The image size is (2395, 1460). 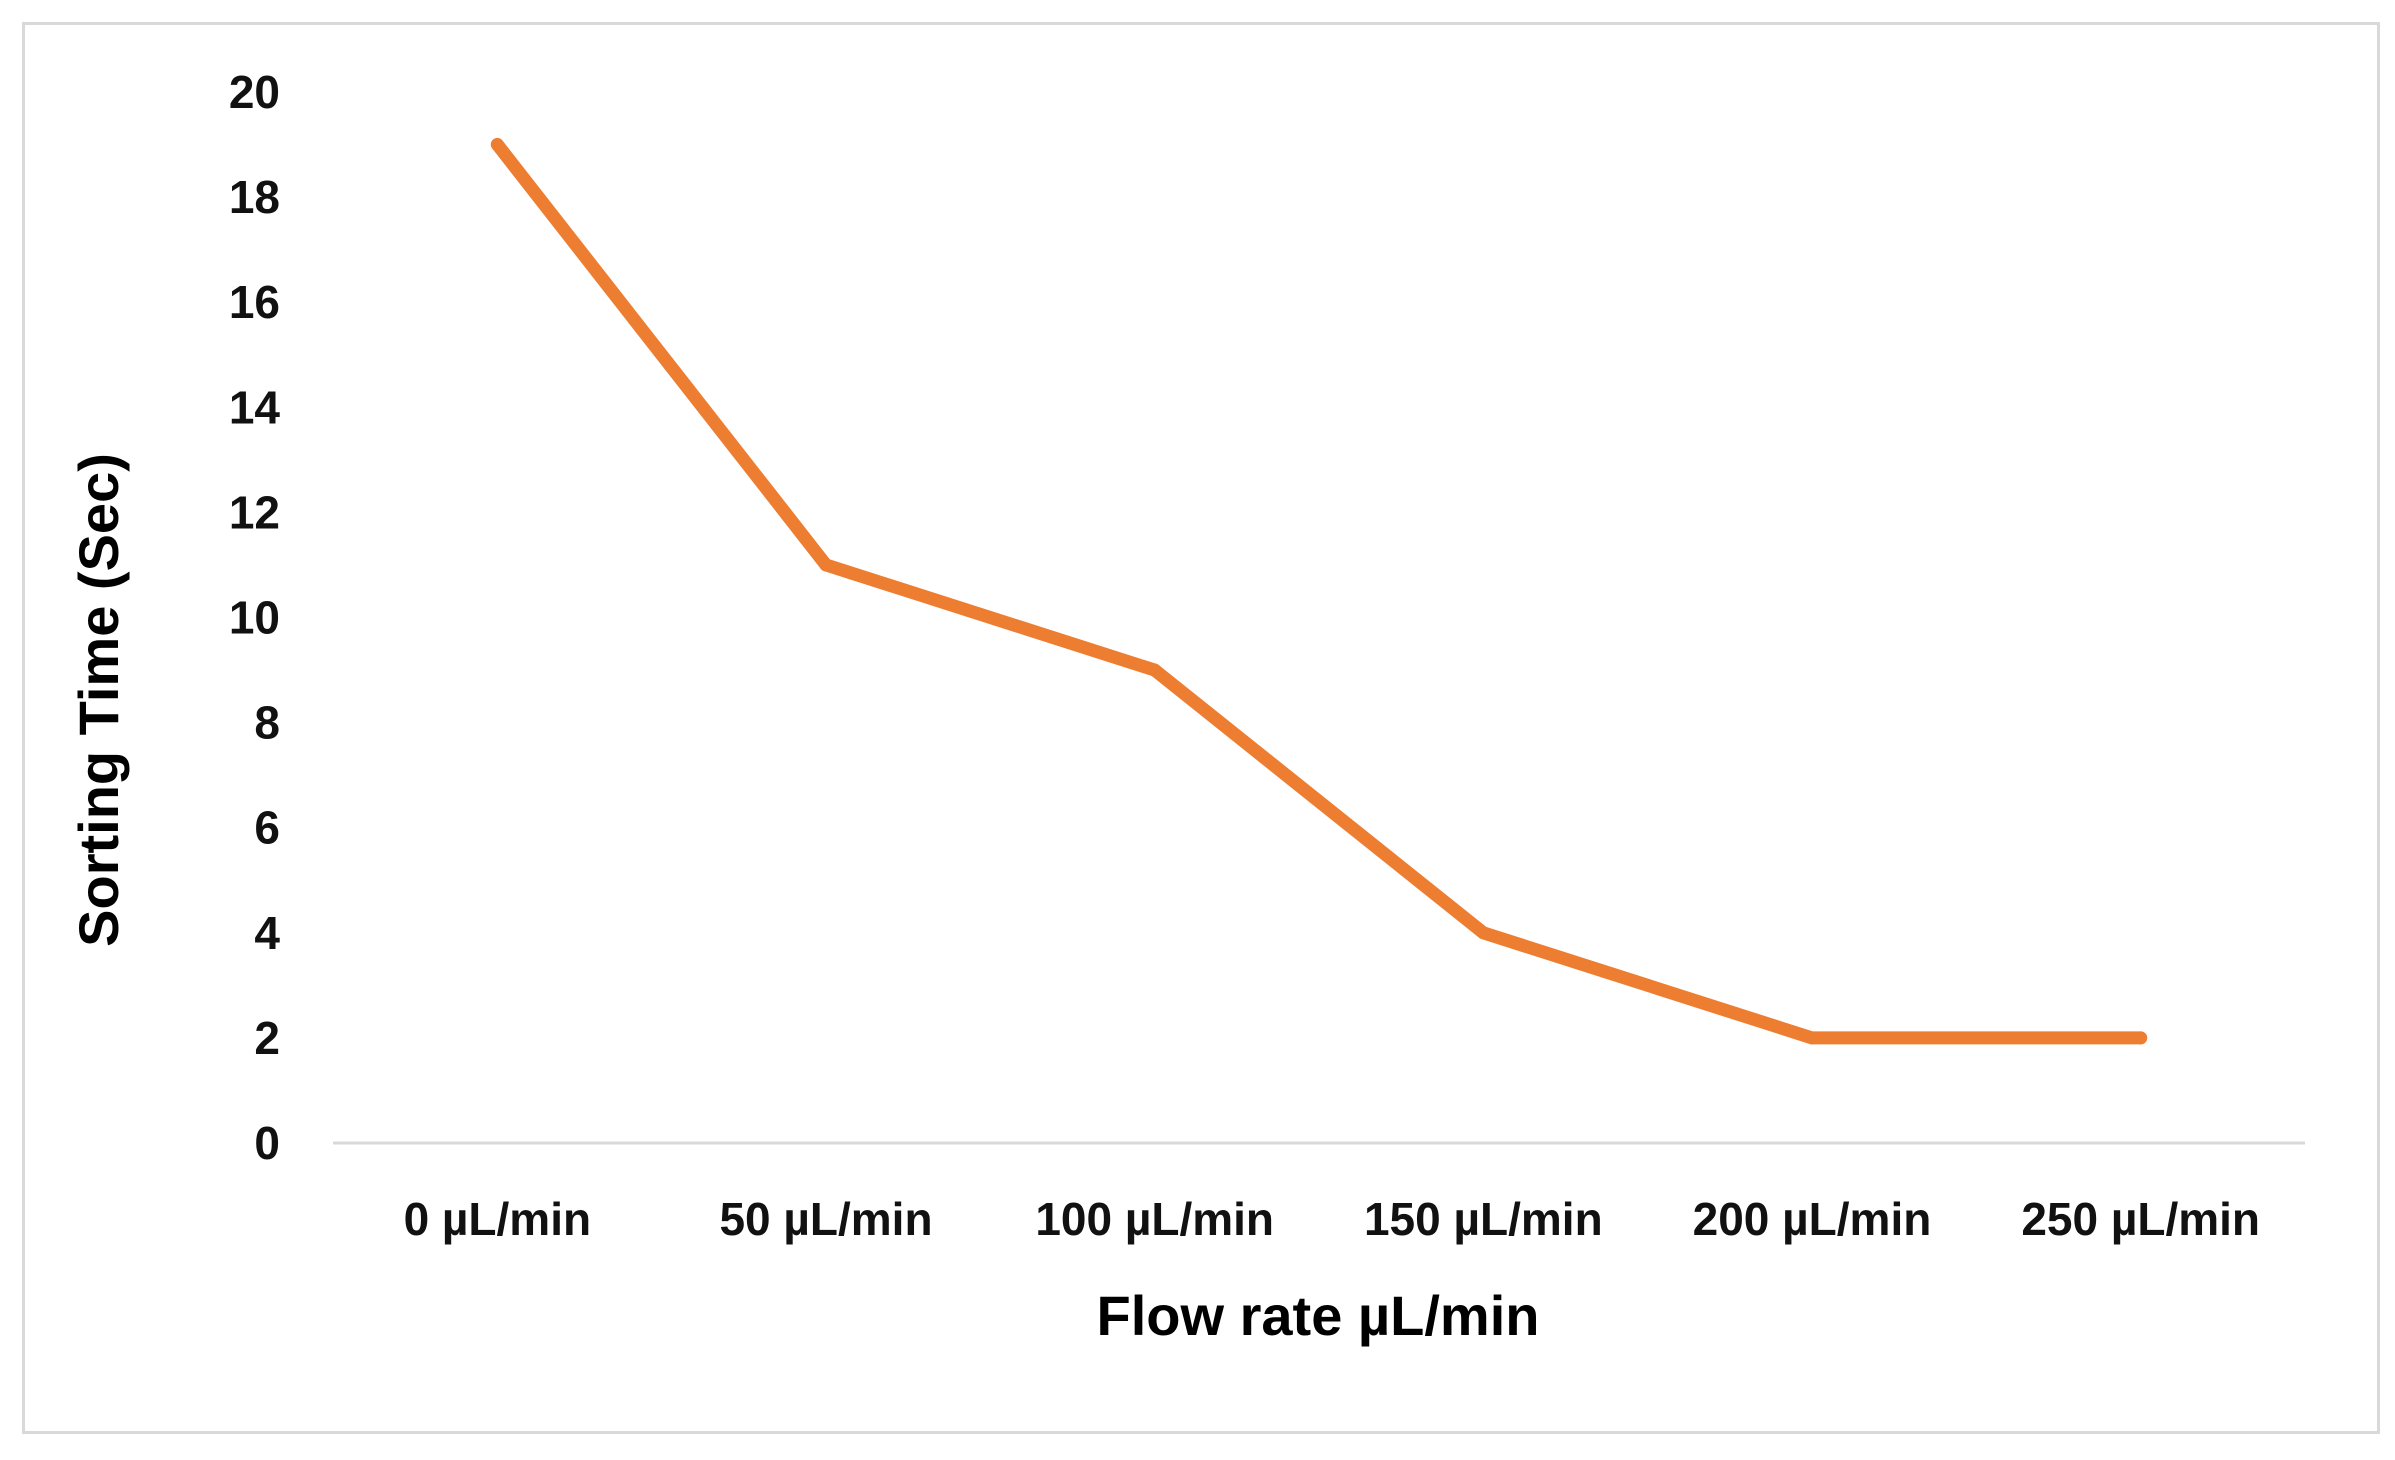 I want to click on y-tick-label: 8, so click(x=267, y=723).